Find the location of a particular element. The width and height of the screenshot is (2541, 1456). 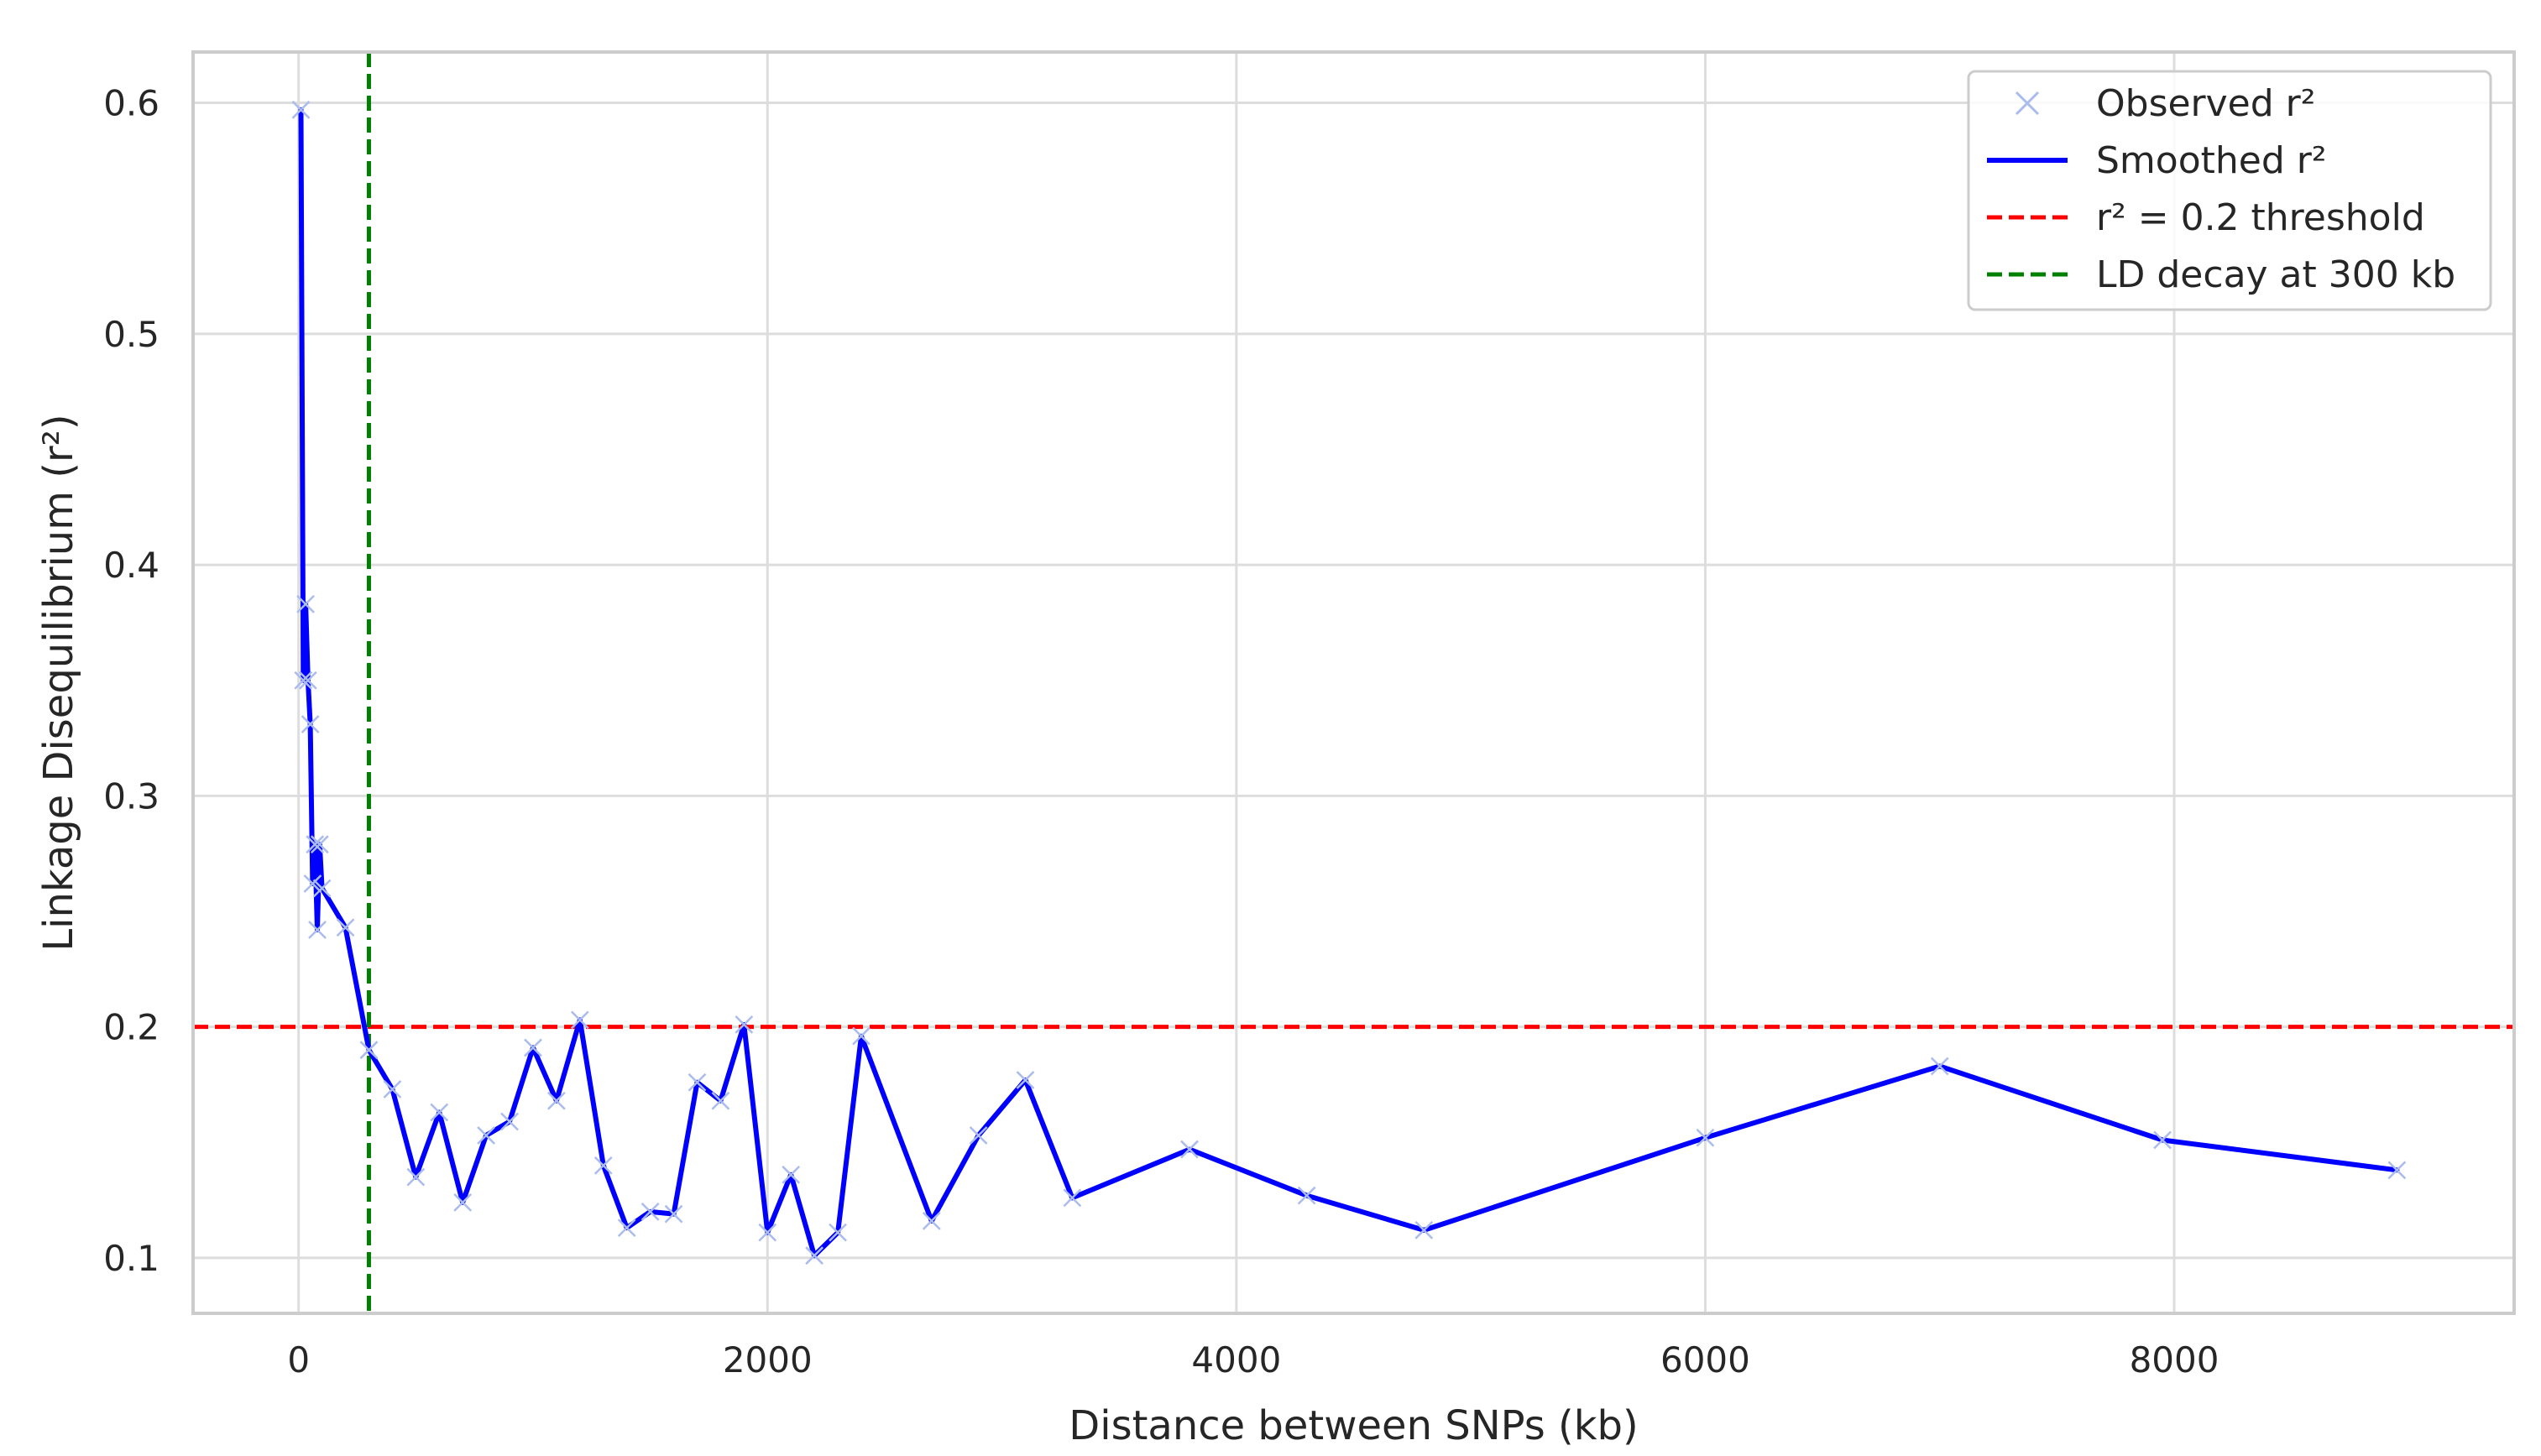

x-tick-label: 2000 is located at coordinates (768, 1359).